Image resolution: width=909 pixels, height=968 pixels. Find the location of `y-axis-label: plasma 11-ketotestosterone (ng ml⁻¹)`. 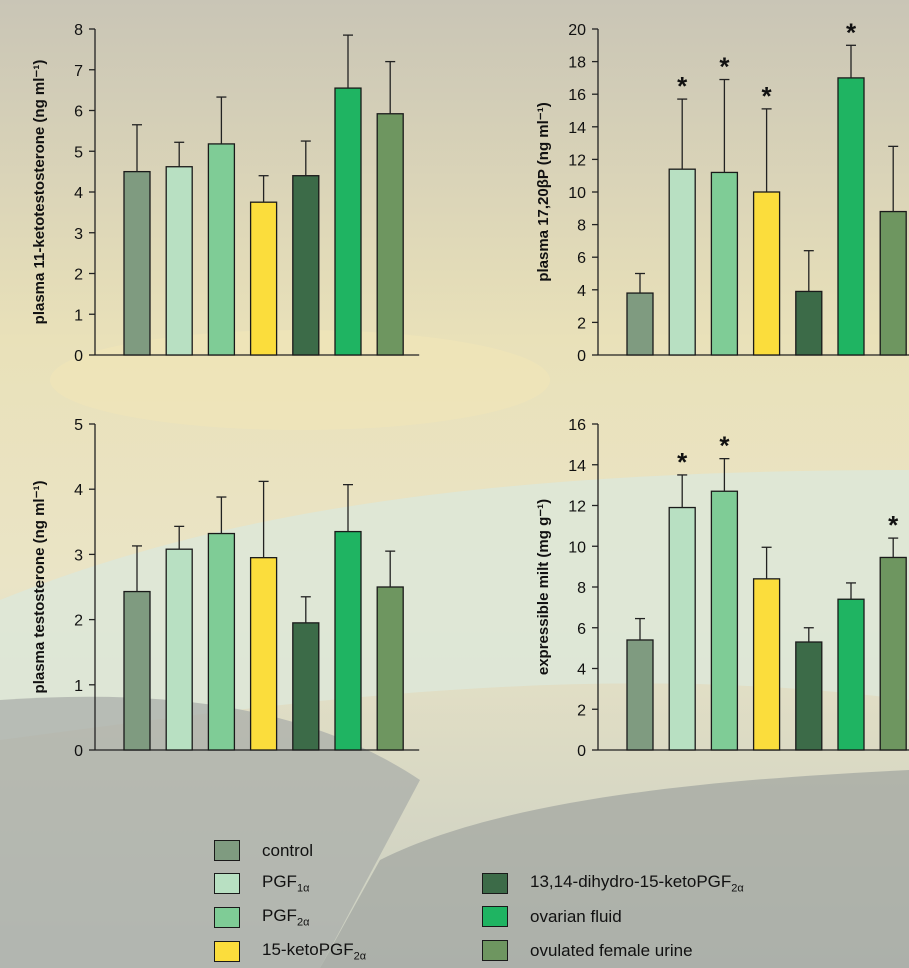

y-axis-label: plasma 11-ketotestosterone (ng ml⁻¹) is located at coordinates (39, 192).